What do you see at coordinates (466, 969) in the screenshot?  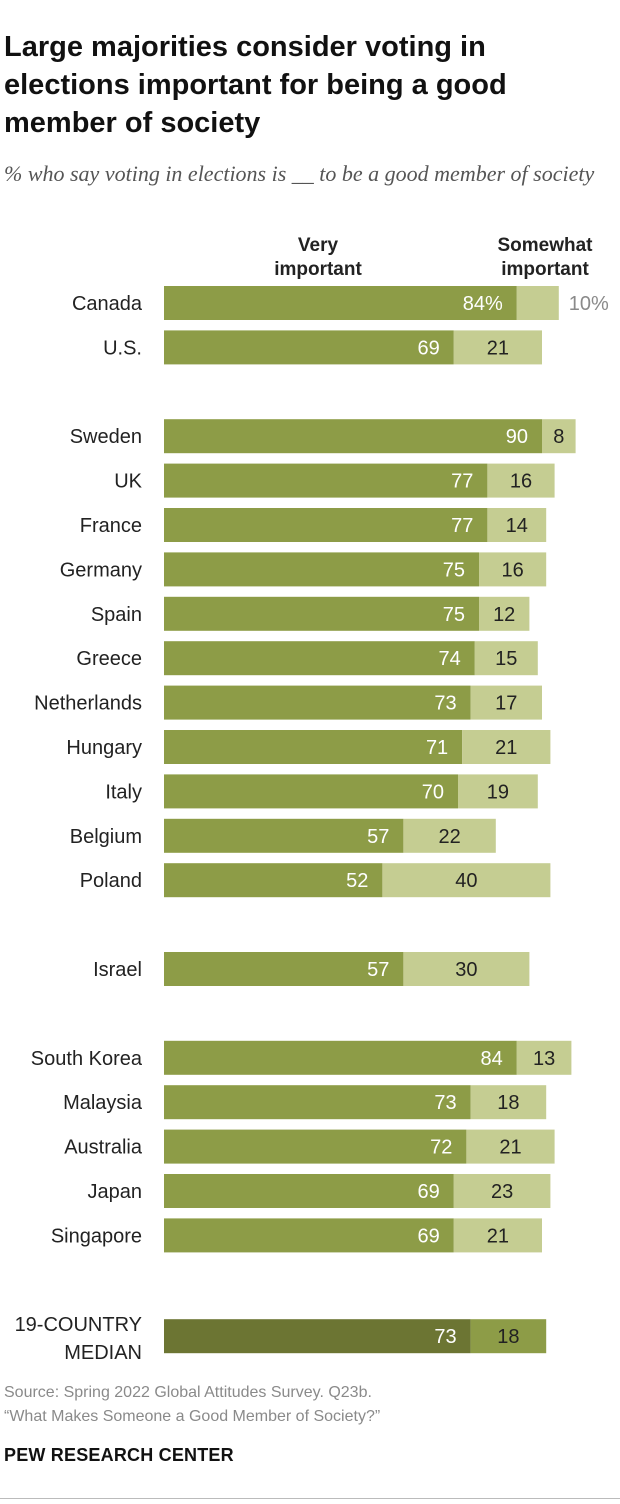 I see `bar-somewhat-israel` at bounding box center [466, 969].